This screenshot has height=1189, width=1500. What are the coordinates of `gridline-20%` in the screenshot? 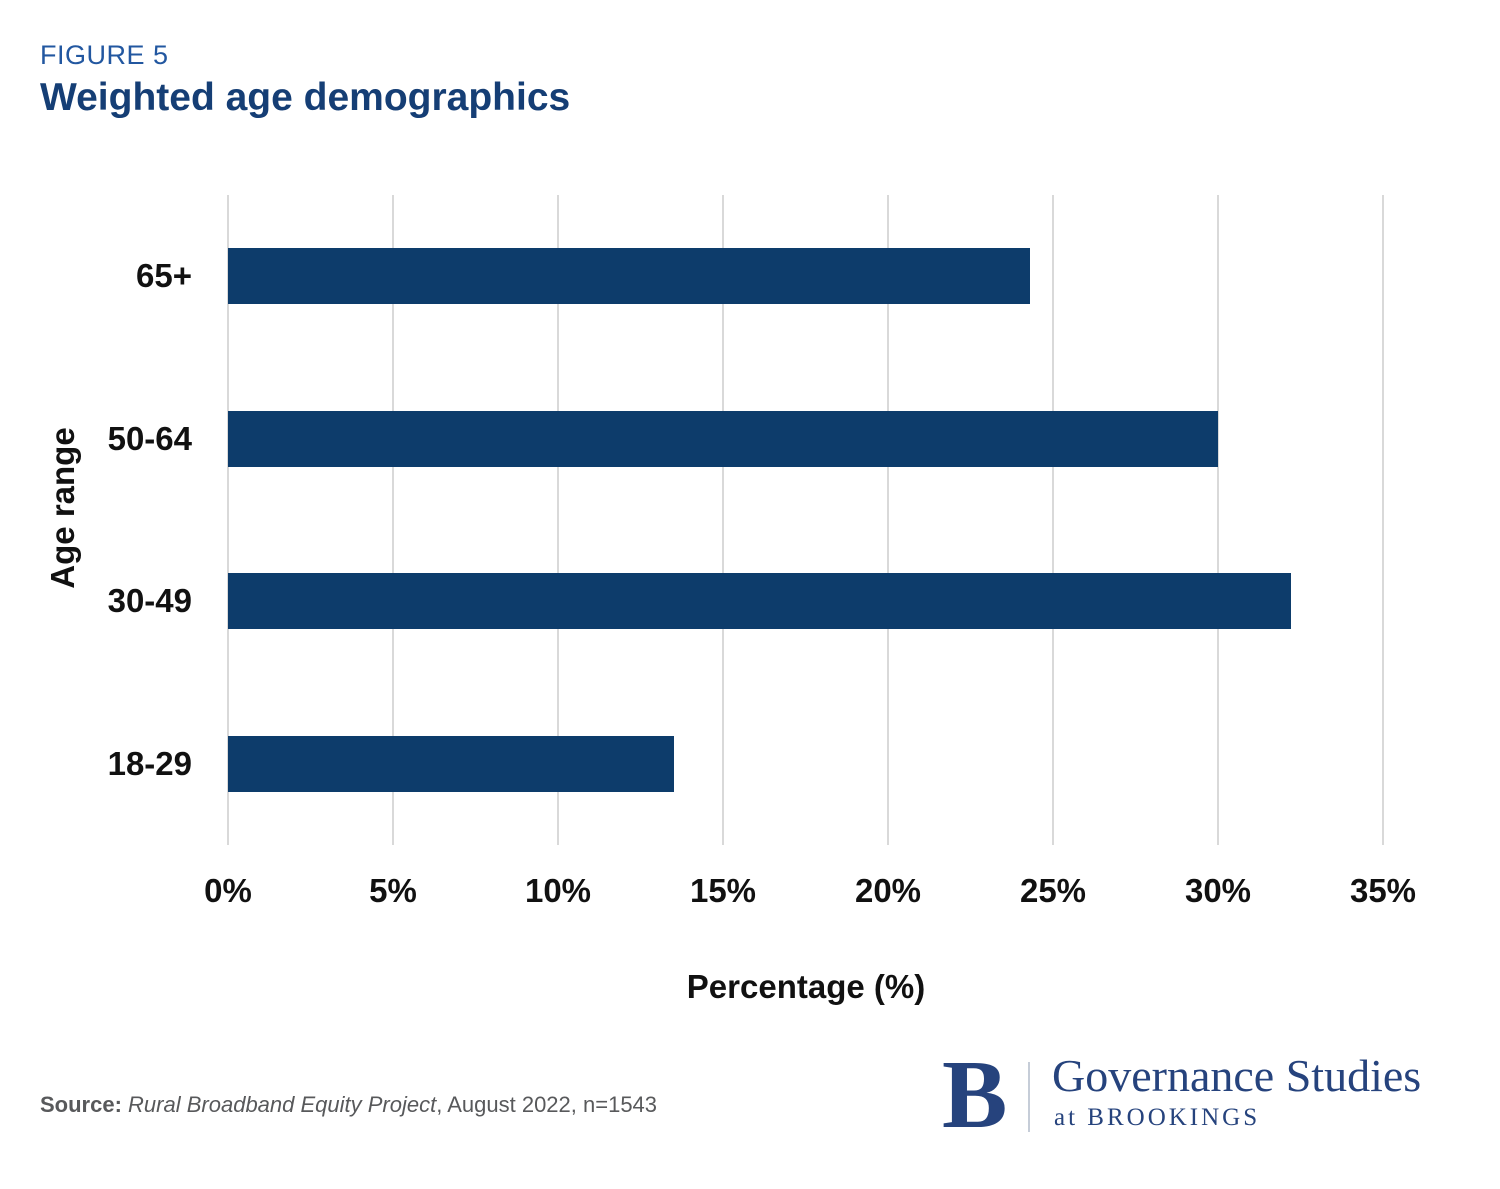 It's located at (888, 520).